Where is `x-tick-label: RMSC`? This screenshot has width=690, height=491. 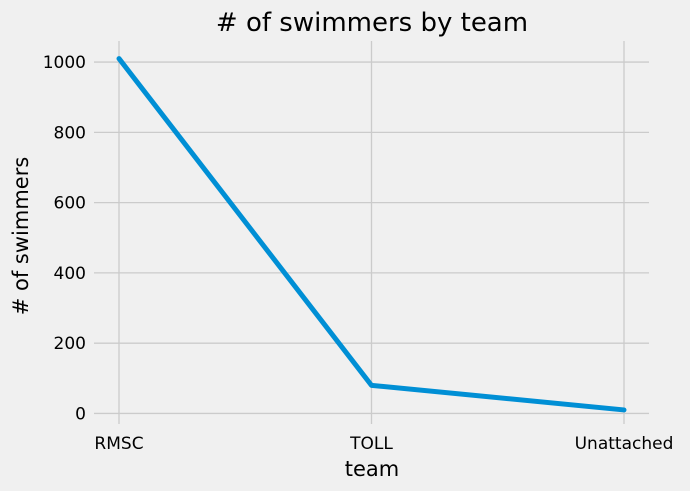
x-tick-label: RMSC is located at coordinates (118, 444).